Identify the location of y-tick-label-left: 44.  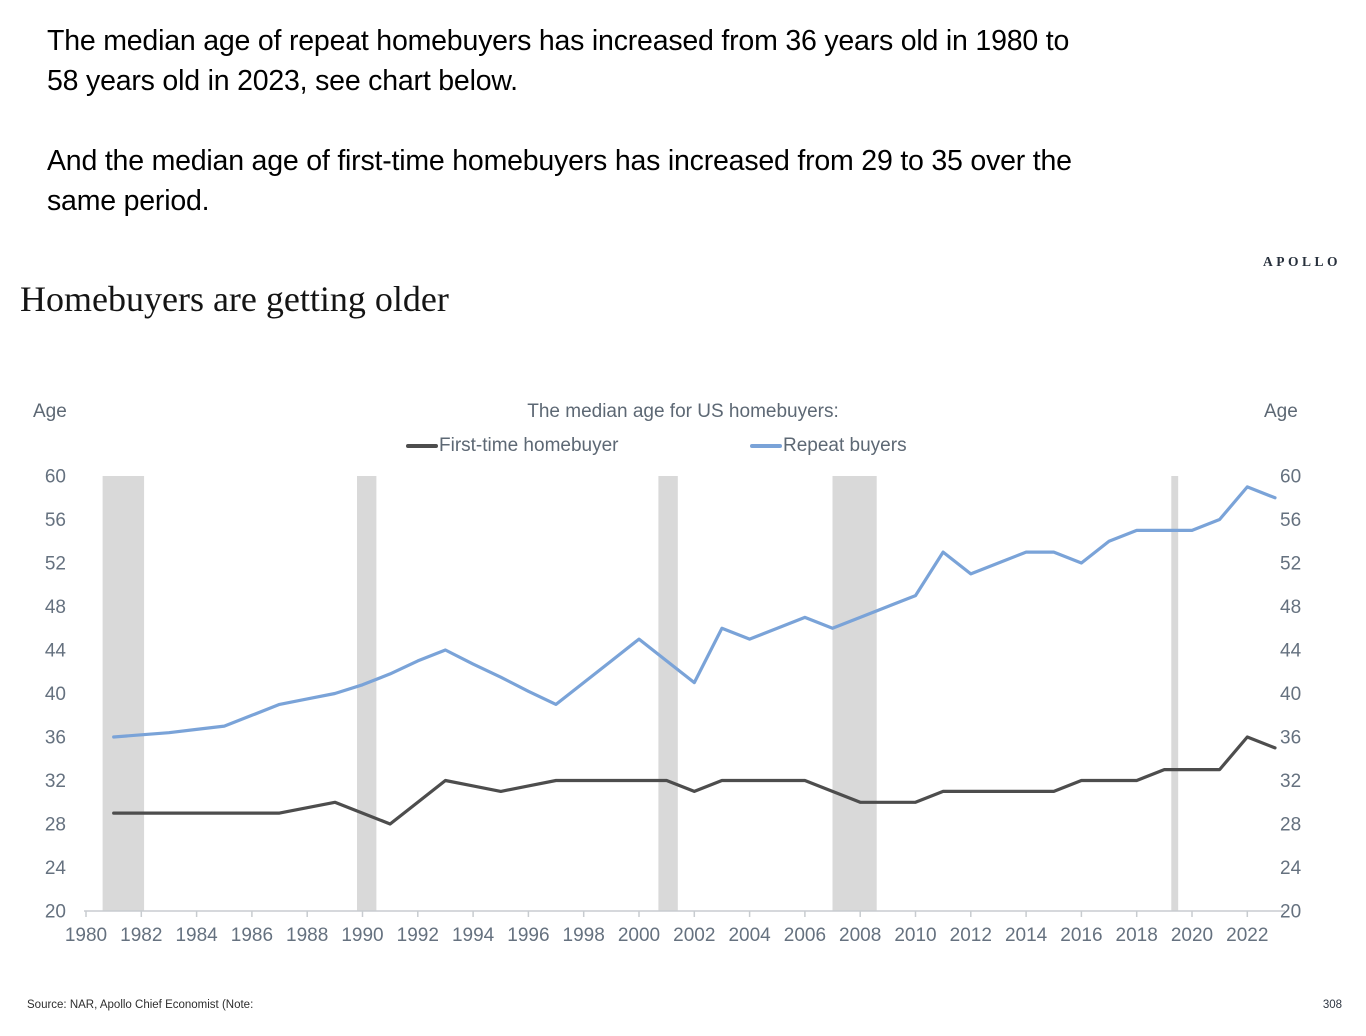
(56, 651).